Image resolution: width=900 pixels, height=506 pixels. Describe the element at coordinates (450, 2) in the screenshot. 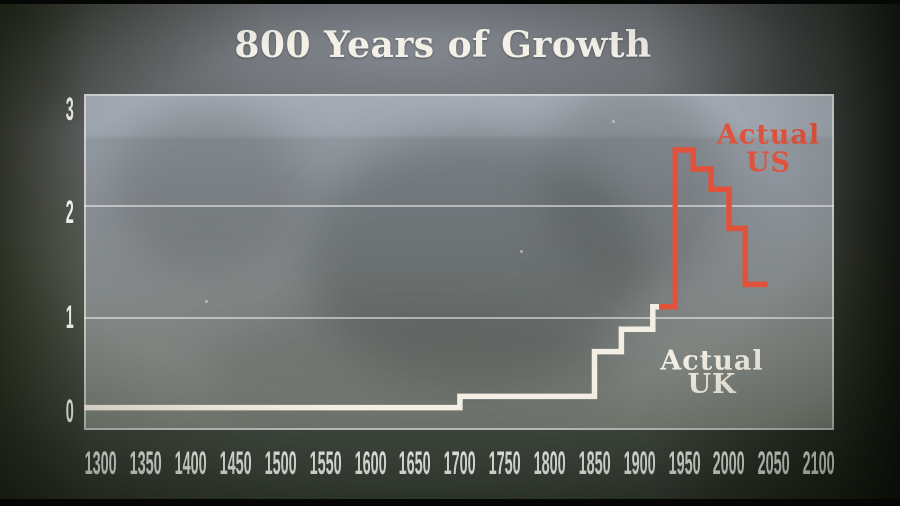

I see `letterbox-bar-top` at that location.